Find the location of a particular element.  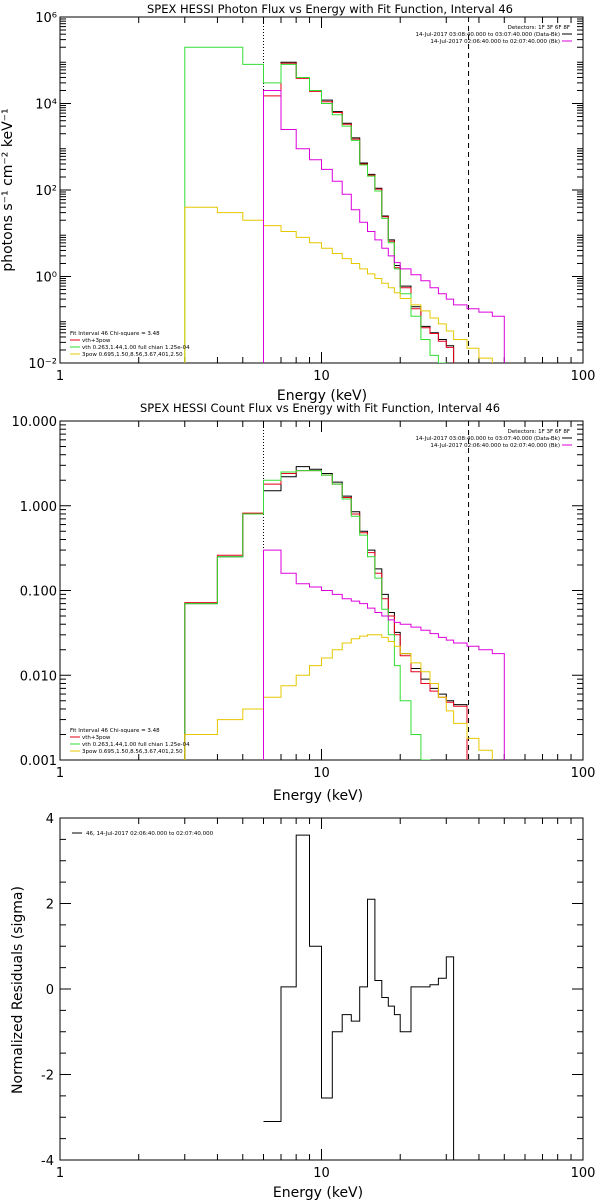

y-tick-label: 2 is located at coordinates (50, 905).